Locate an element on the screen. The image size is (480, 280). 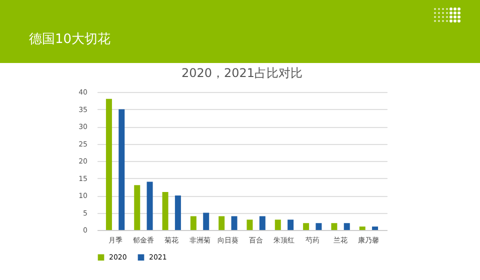
chart-subtitle: 2020，2021占比对比 is located at coordinates (242, 73).